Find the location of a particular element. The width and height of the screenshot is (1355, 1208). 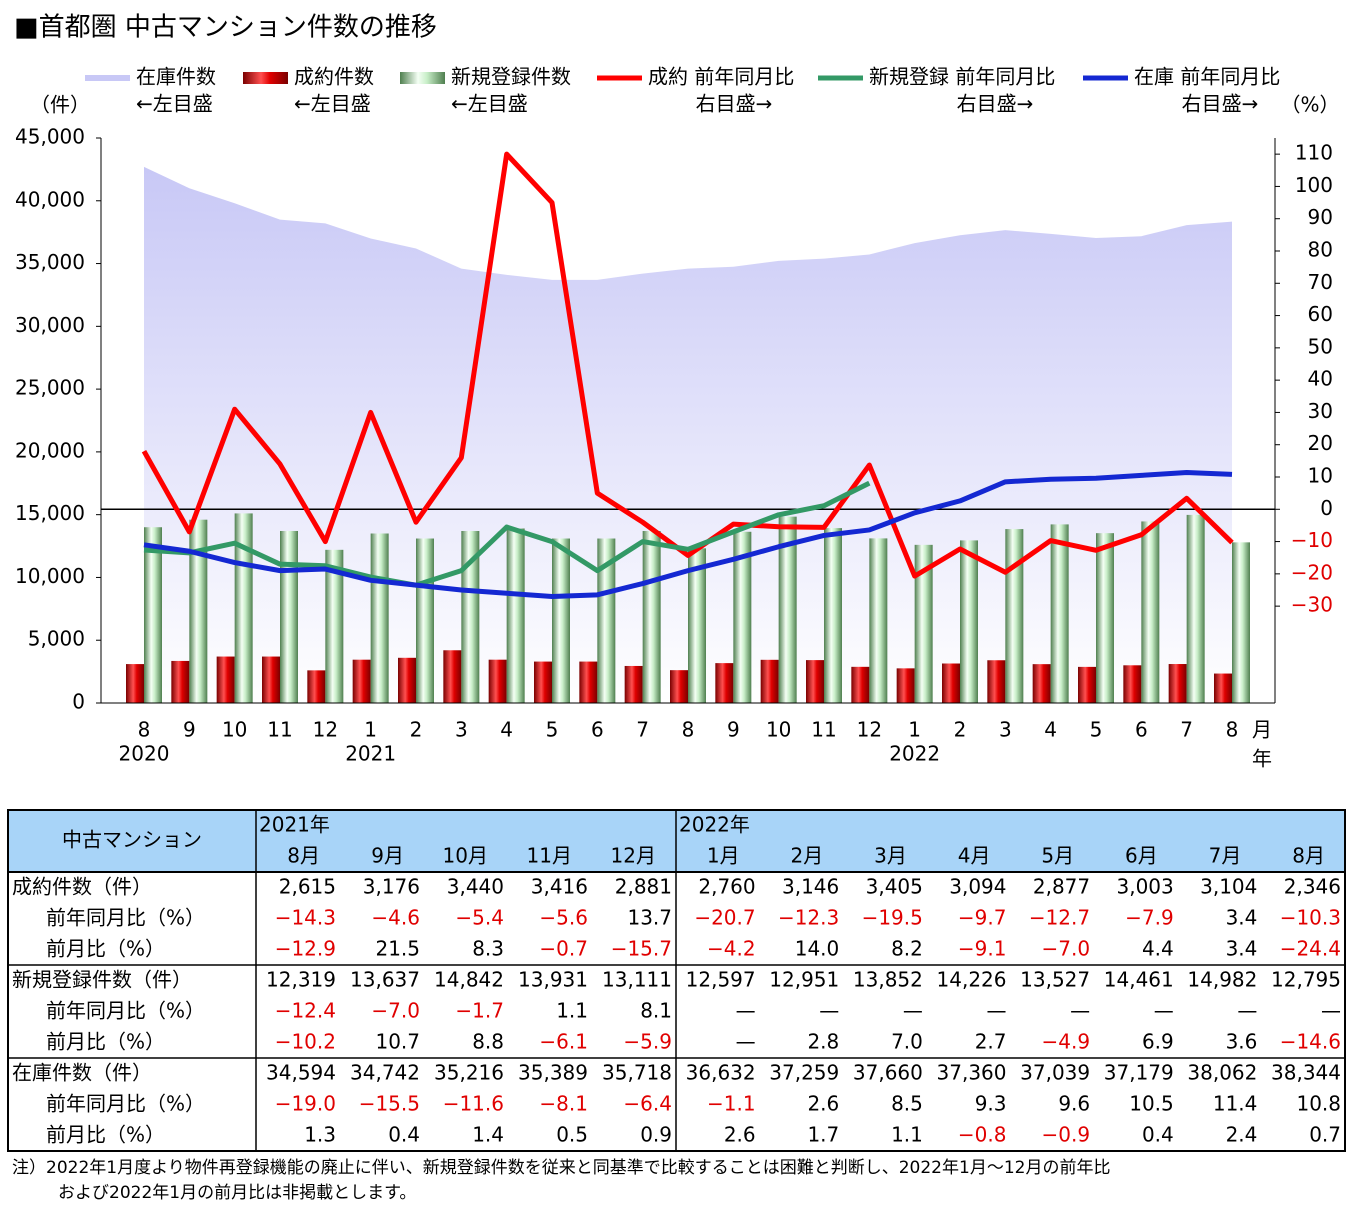

cell: −12.9 is located at coordinates (305, 949).